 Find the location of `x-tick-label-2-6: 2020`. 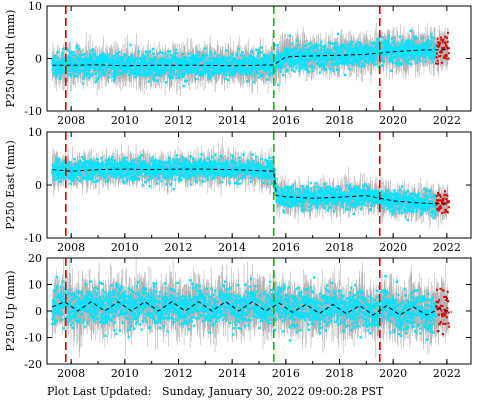

x-tick-label-2-6: 2020 is located at coordinates (393, 373).